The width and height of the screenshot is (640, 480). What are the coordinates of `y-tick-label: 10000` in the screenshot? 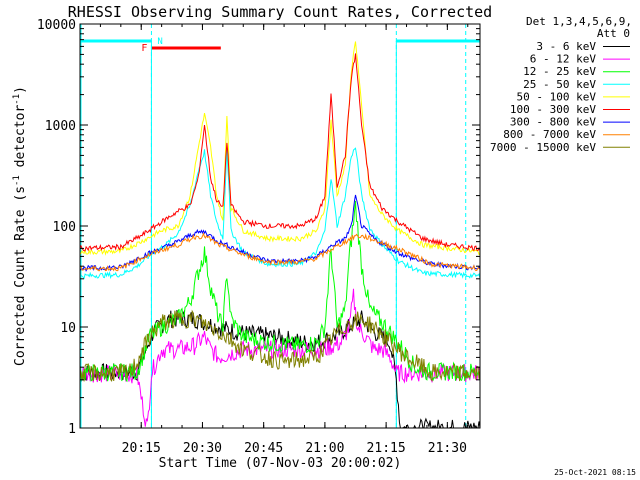 It's located at (56, 25).